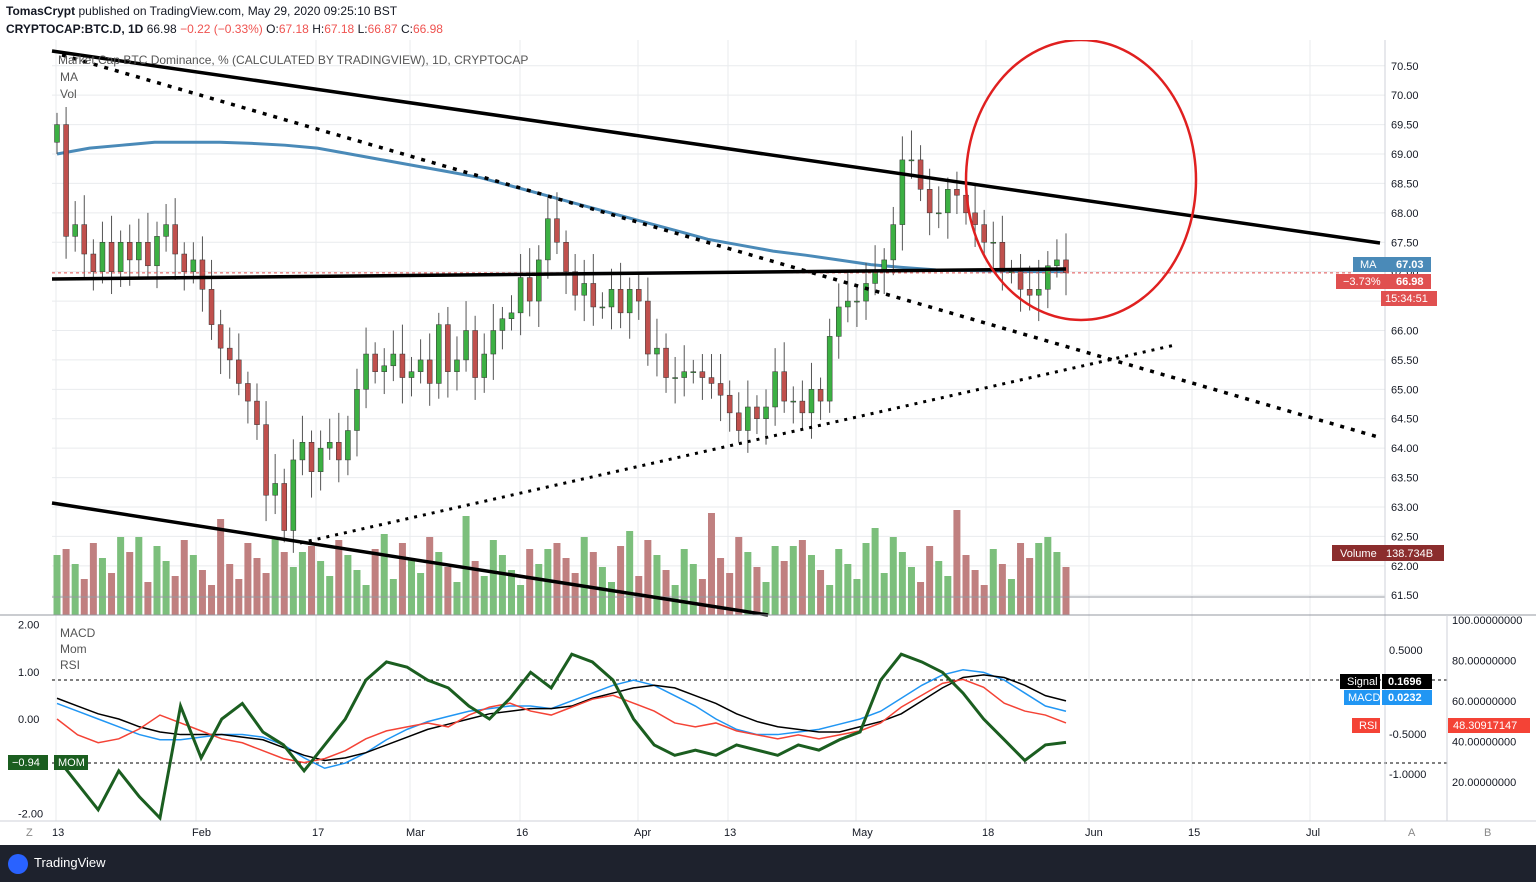 Image resolution: width=1536 pixels, height=882 pixels. What do you see at coordinates (410, 559) in the screenshot?
I see `lower-channel-line` at bounding box center [410, 559].